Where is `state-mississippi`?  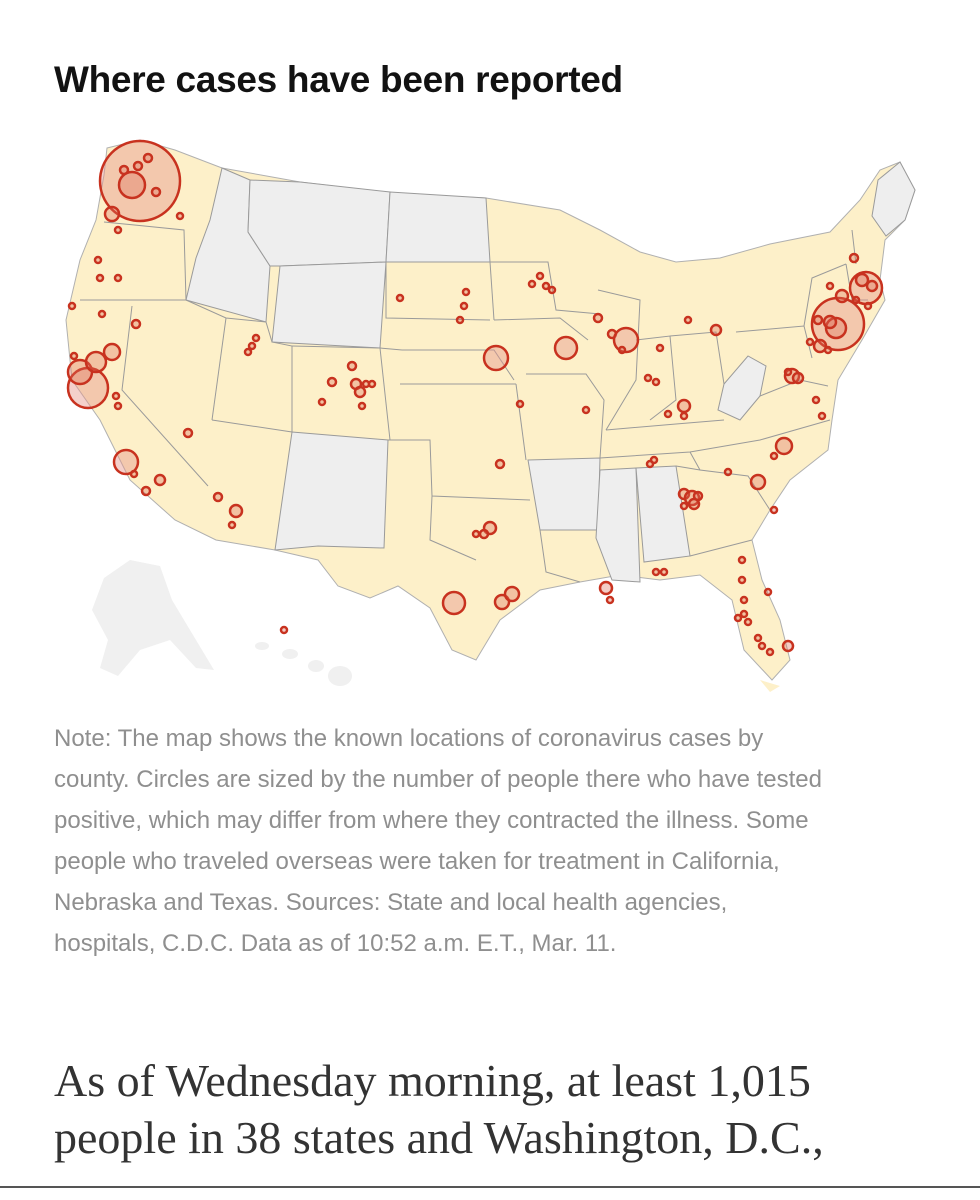
state-mississippi is located at coordinates (618, 525).